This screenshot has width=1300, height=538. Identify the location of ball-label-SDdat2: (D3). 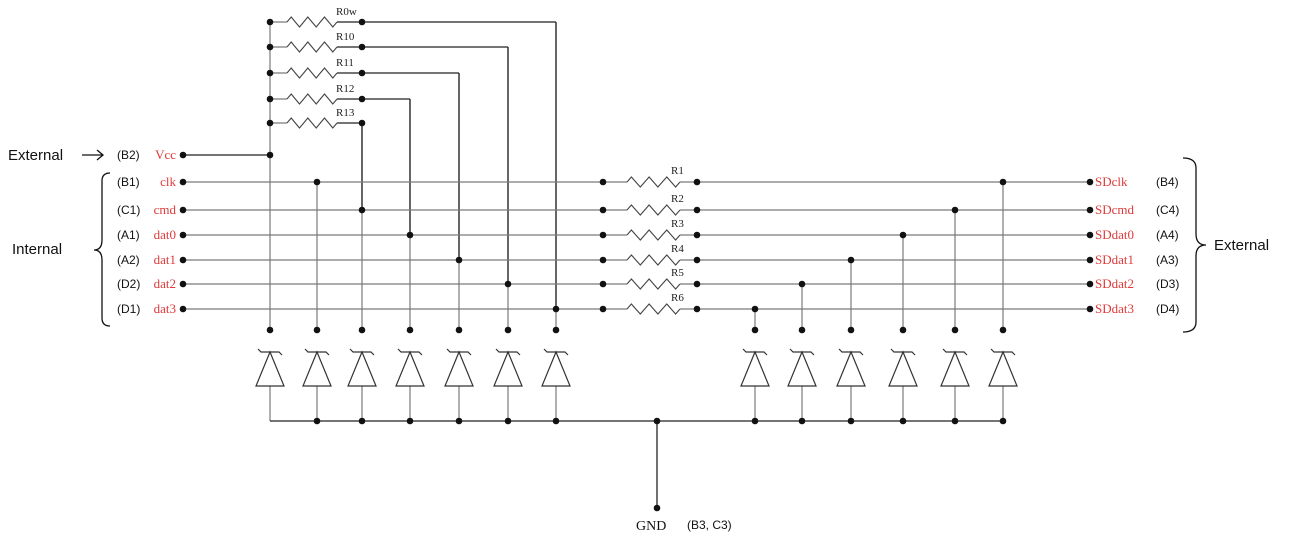
(1167, 284).